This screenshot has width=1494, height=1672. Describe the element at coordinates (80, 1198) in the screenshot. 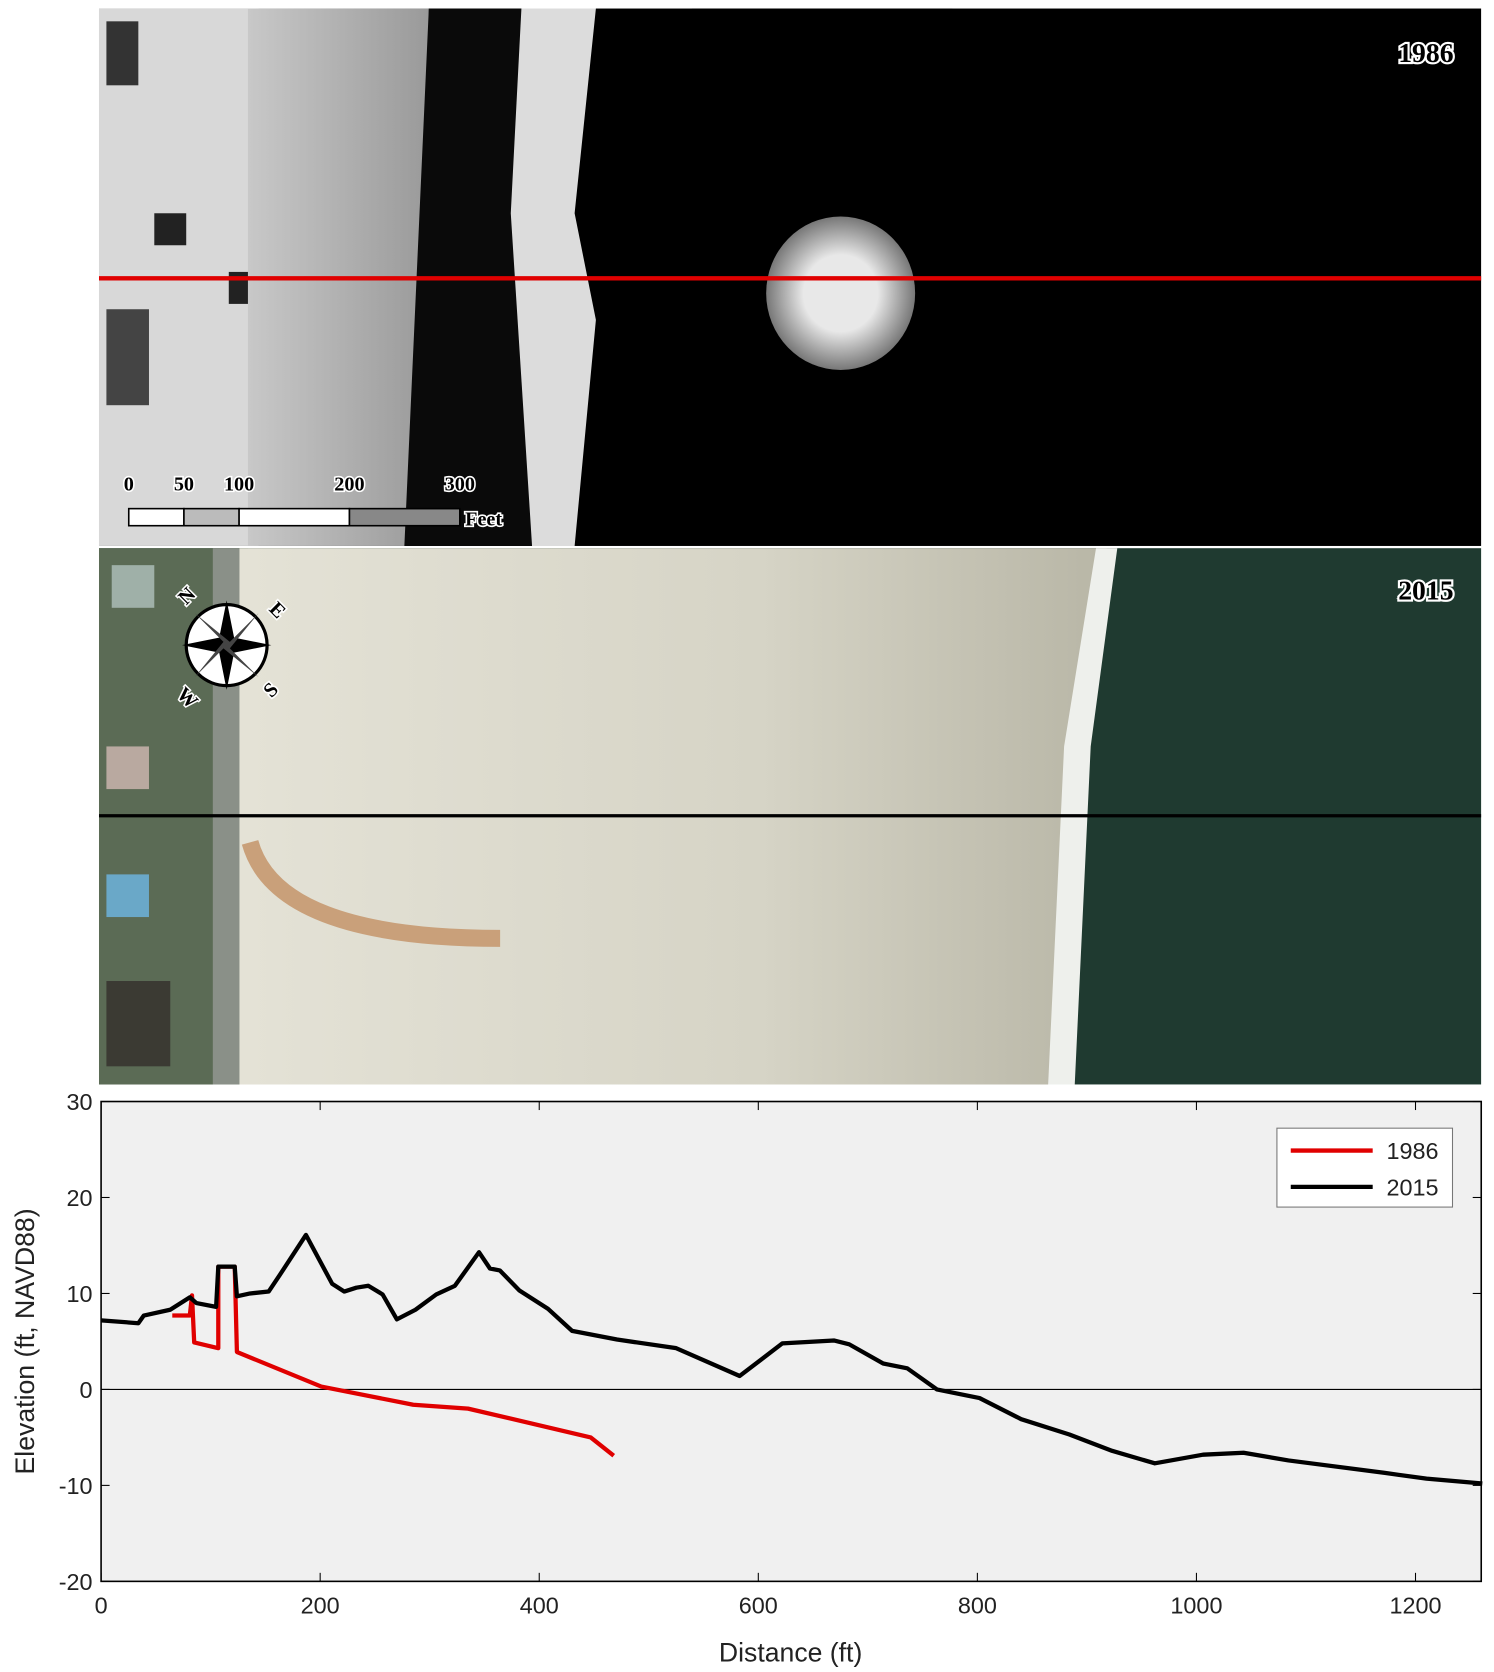

I see `y-tick-label: 20` at that location.